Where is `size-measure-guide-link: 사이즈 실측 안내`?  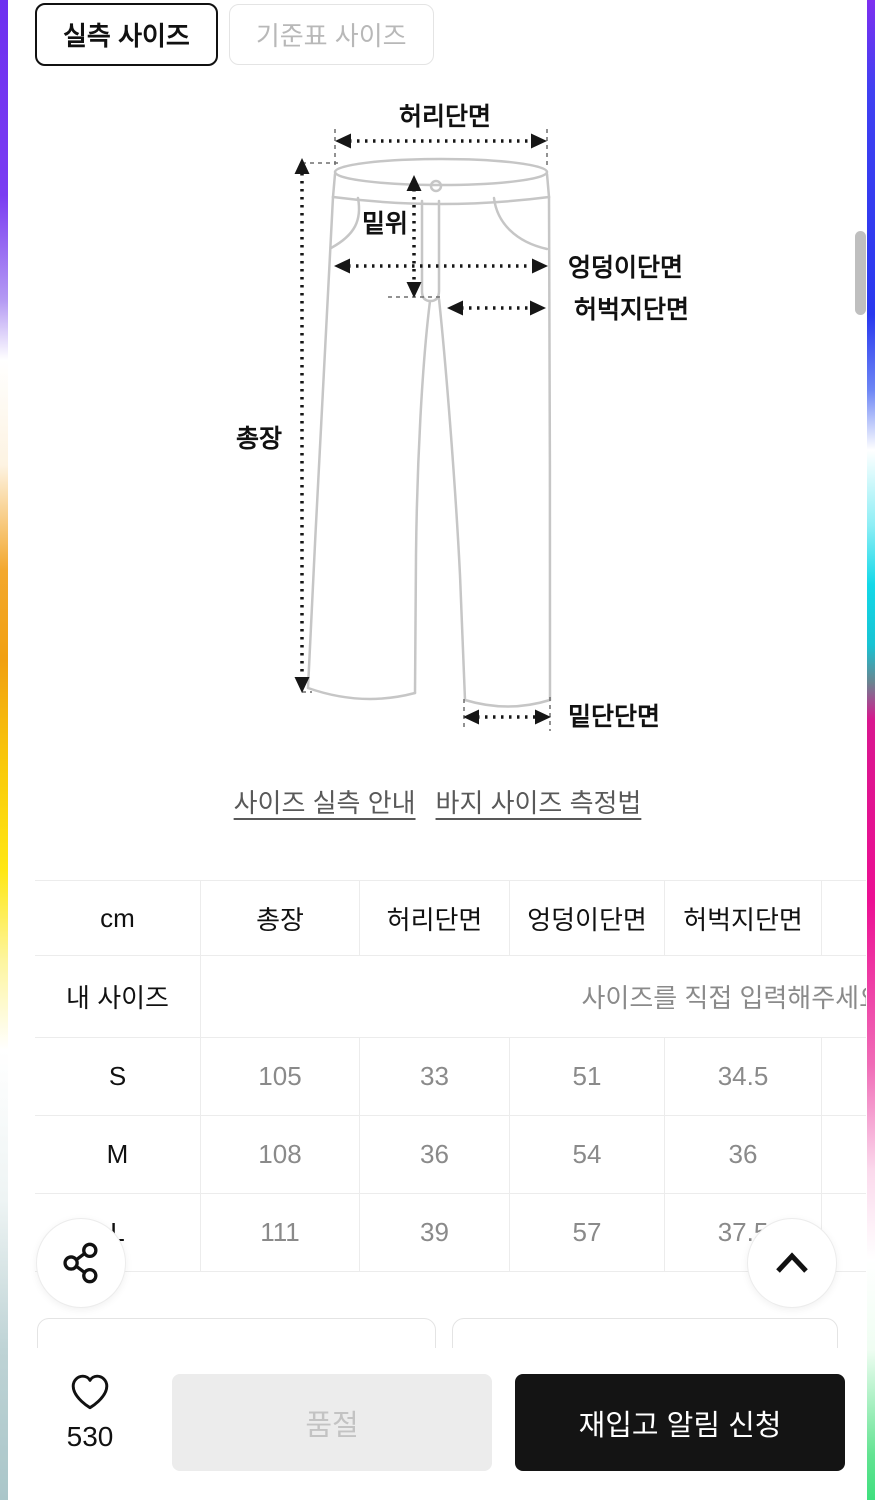 size-measure-guide-link: 사이즈 실측 안내 is located at coordinates (324, 803).